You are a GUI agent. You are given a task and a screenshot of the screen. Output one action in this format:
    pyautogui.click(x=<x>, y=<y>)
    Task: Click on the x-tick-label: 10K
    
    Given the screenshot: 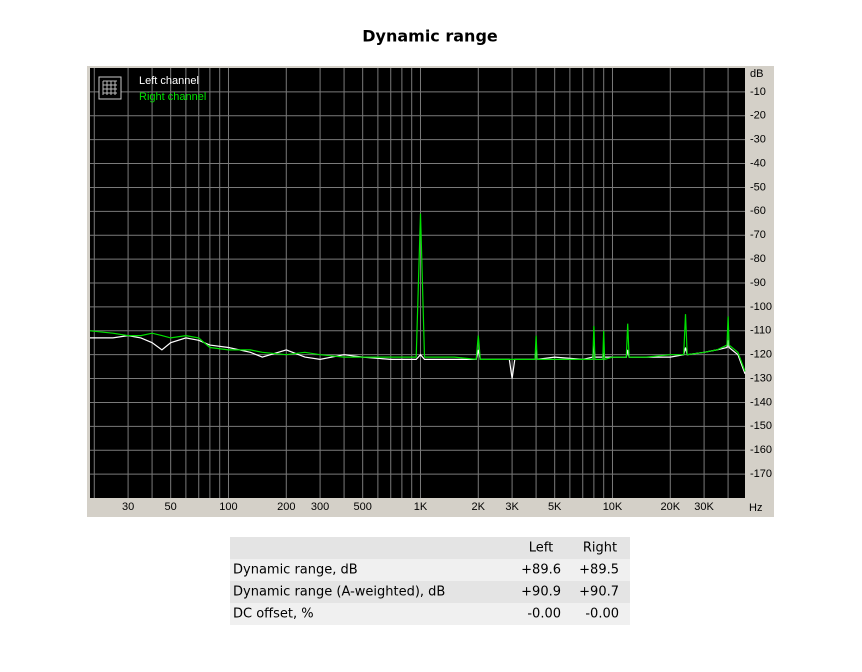 What is the action you would take?
    pyautogui.click(x=613, y=507)
    